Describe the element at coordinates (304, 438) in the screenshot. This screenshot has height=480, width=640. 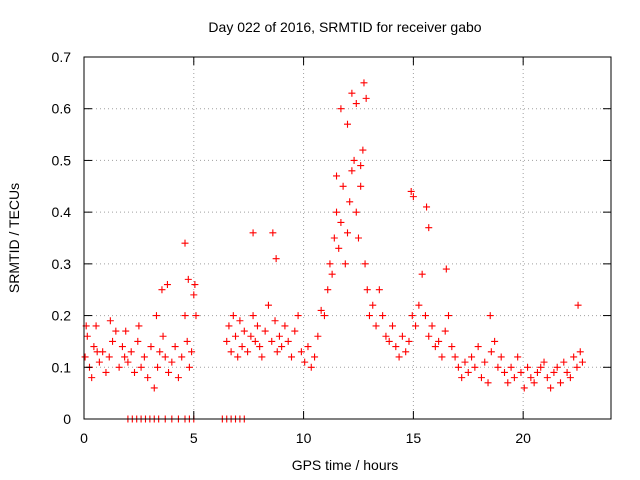
I see `x-tick-label: 10` at that location.